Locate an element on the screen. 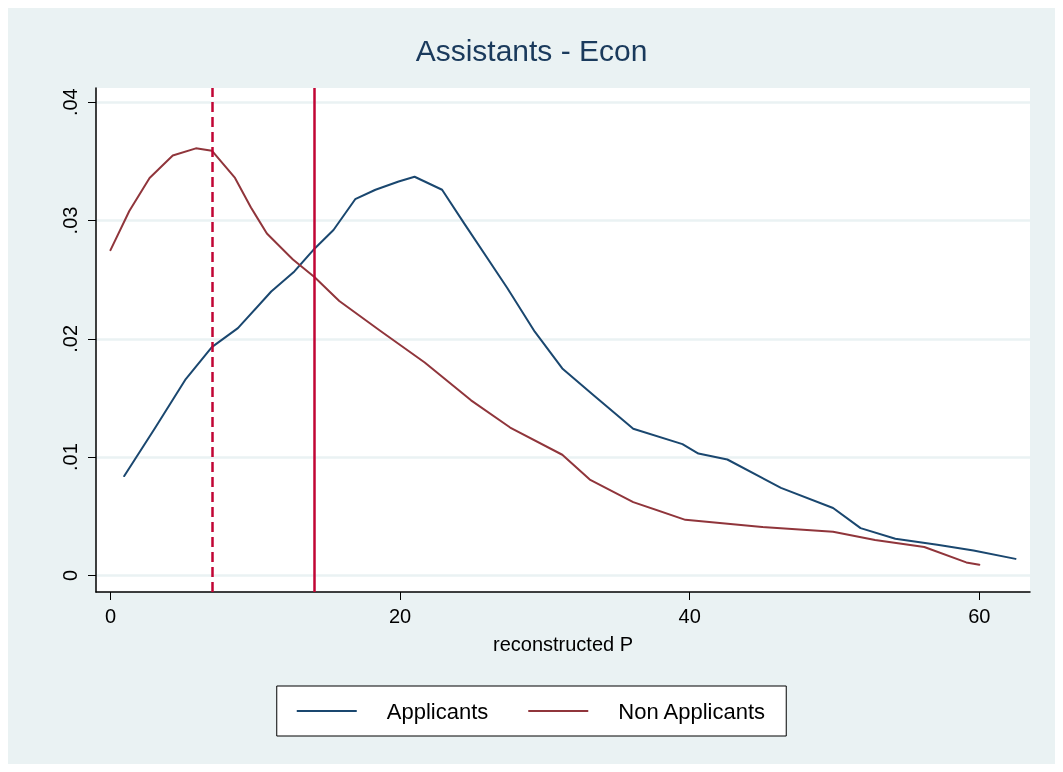  x-tick-label: 0 is located at coordinates (110, 616).